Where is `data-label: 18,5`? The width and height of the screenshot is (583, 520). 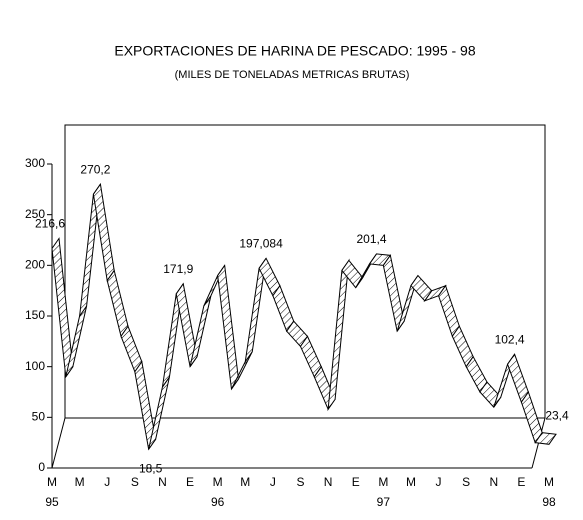
data-label: 18,5 is located at coordinates (151, 468).